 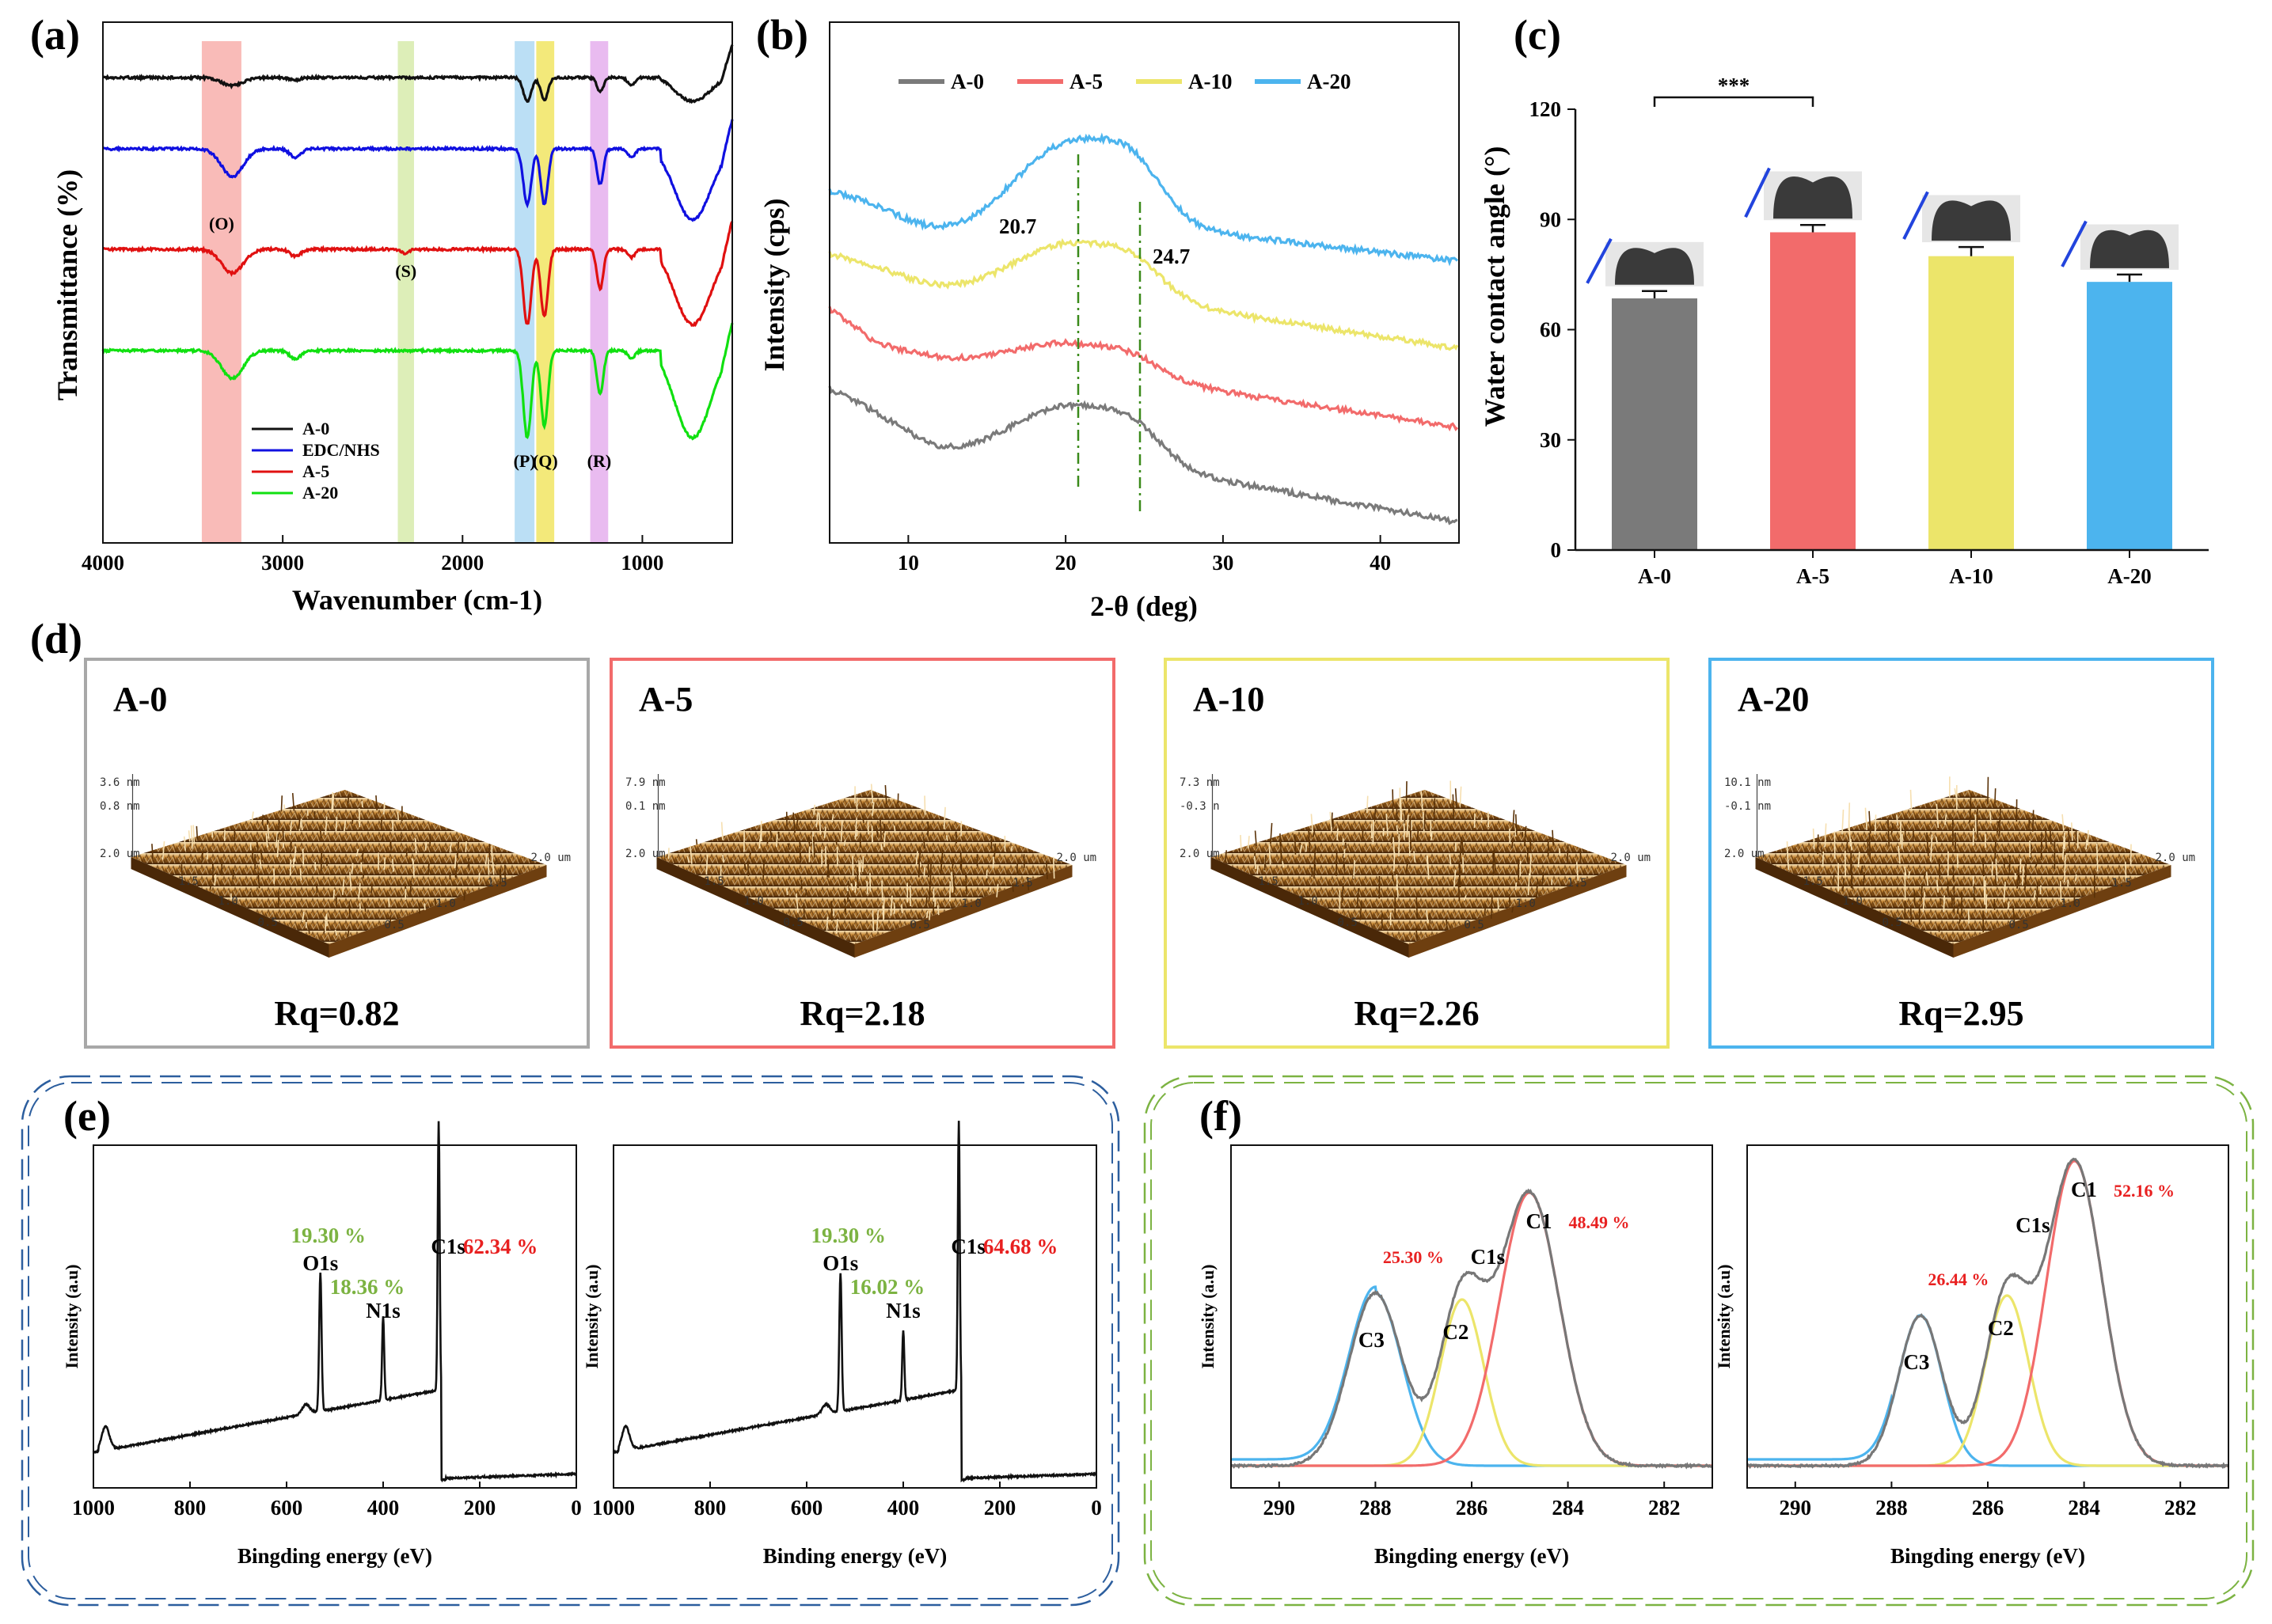 I want to click on xrd-tick-label-2: 30, so click(x=1222, y=563).